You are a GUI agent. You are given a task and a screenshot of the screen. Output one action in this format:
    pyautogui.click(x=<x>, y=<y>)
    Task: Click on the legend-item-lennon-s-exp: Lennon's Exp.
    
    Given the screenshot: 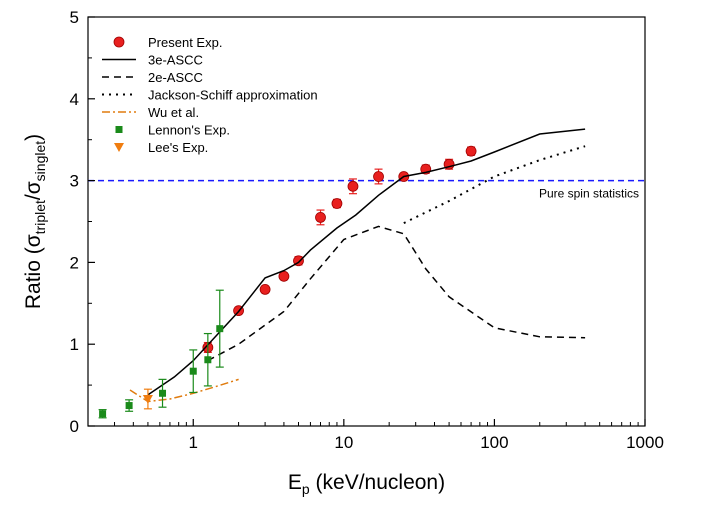 What is the action you would take?
    pyautogui.click(x=172, y=130)
    